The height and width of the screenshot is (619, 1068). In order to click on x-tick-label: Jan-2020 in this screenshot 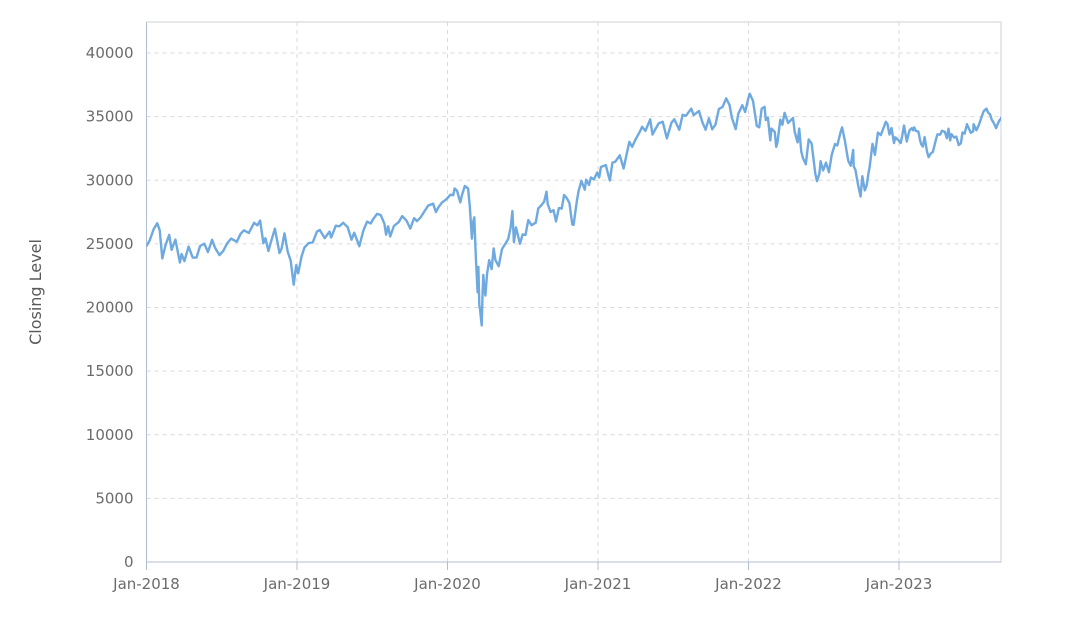, I will do `click(447, 584)`.